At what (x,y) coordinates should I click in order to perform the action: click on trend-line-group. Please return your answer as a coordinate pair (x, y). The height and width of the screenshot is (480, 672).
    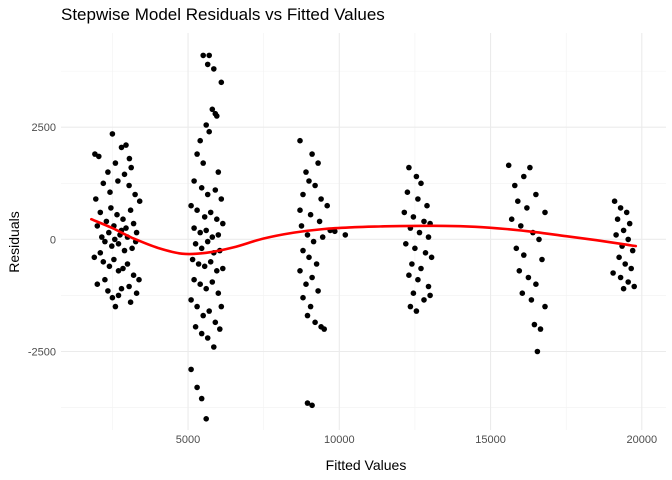
    Looking at the image, I should click on (364, 236).